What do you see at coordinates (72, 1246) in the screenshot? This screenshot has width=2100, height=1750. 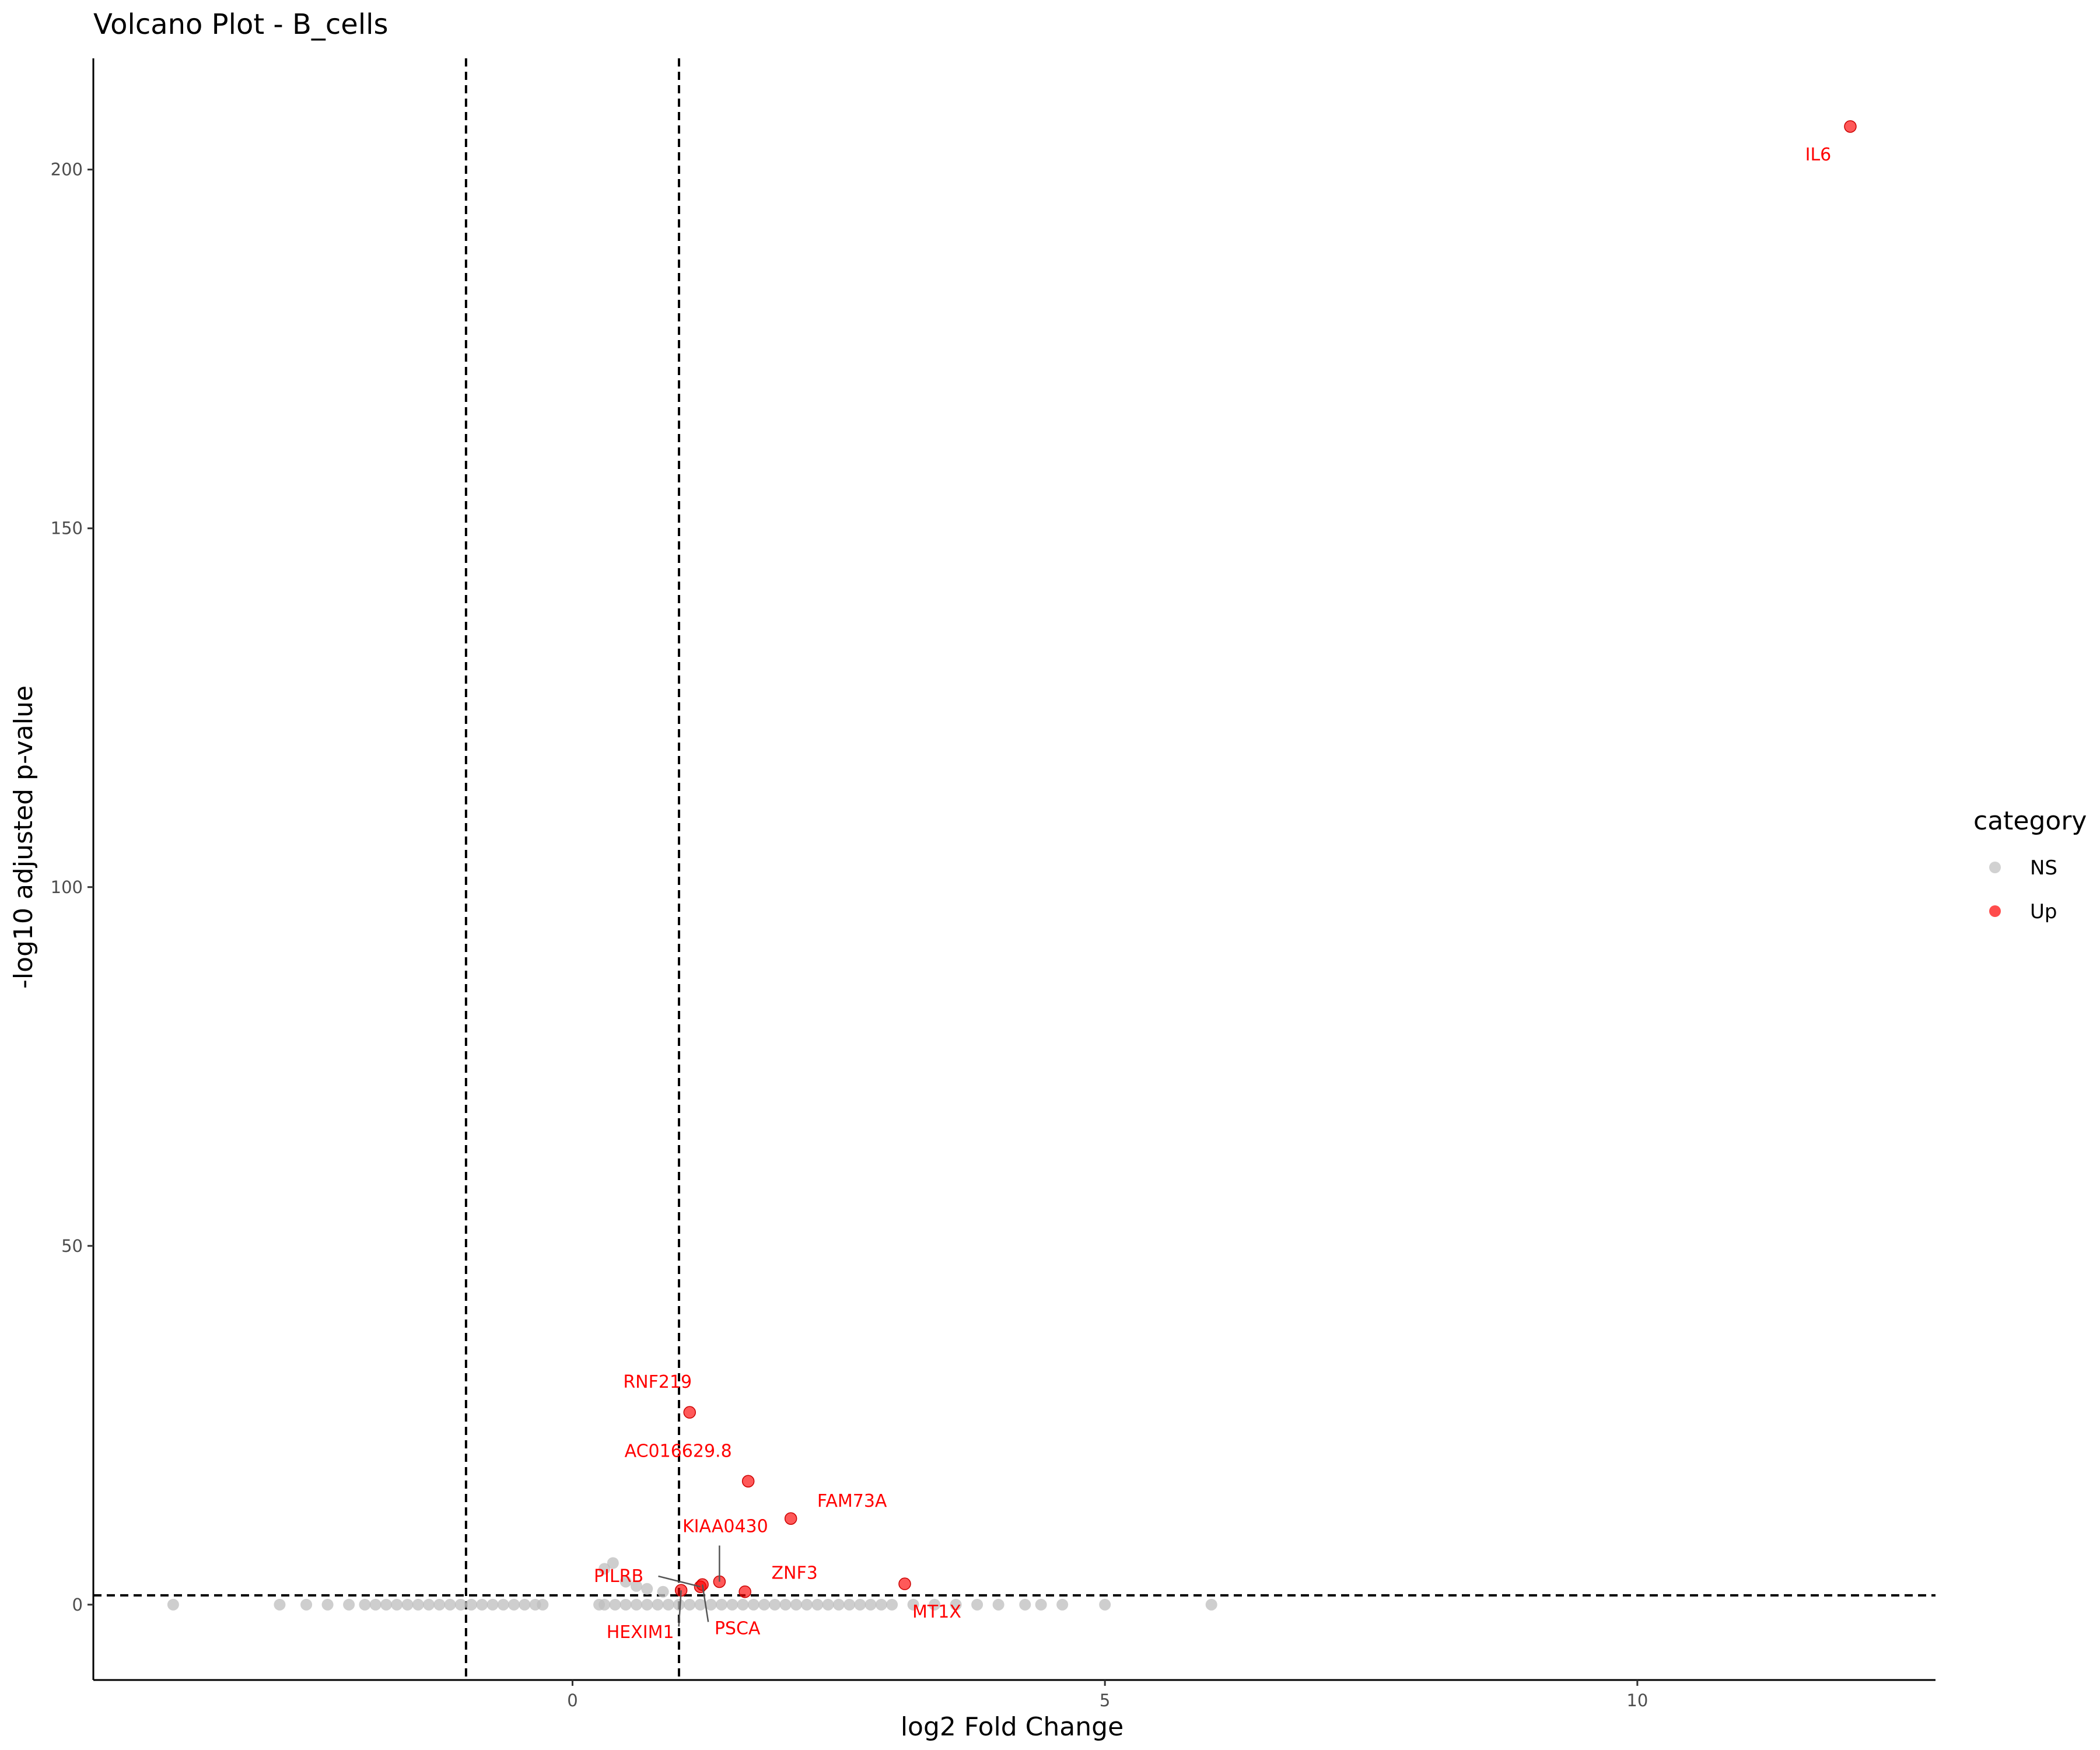 I see `y-tick-label: 50` at bounding box center [72, 1246].